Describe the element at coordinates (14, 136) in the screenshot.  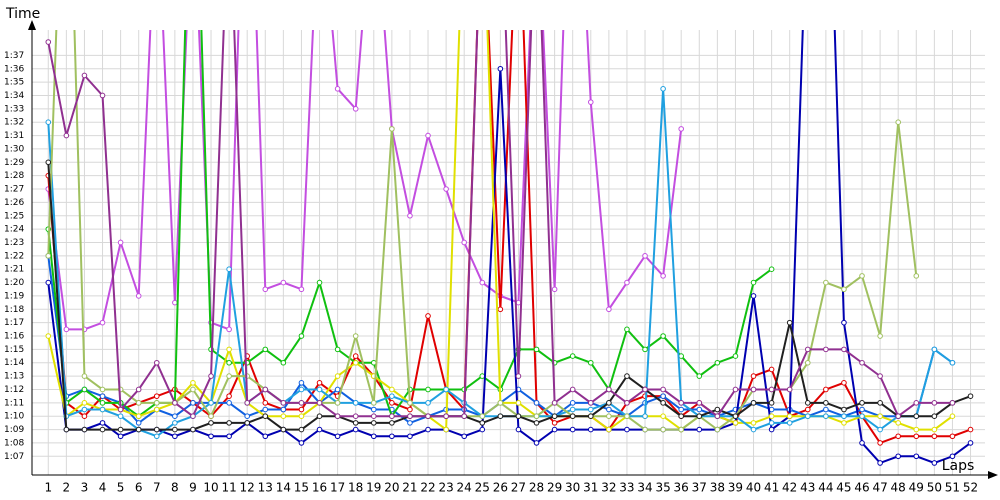
I see `y-tick-label: 1:31` at that location.